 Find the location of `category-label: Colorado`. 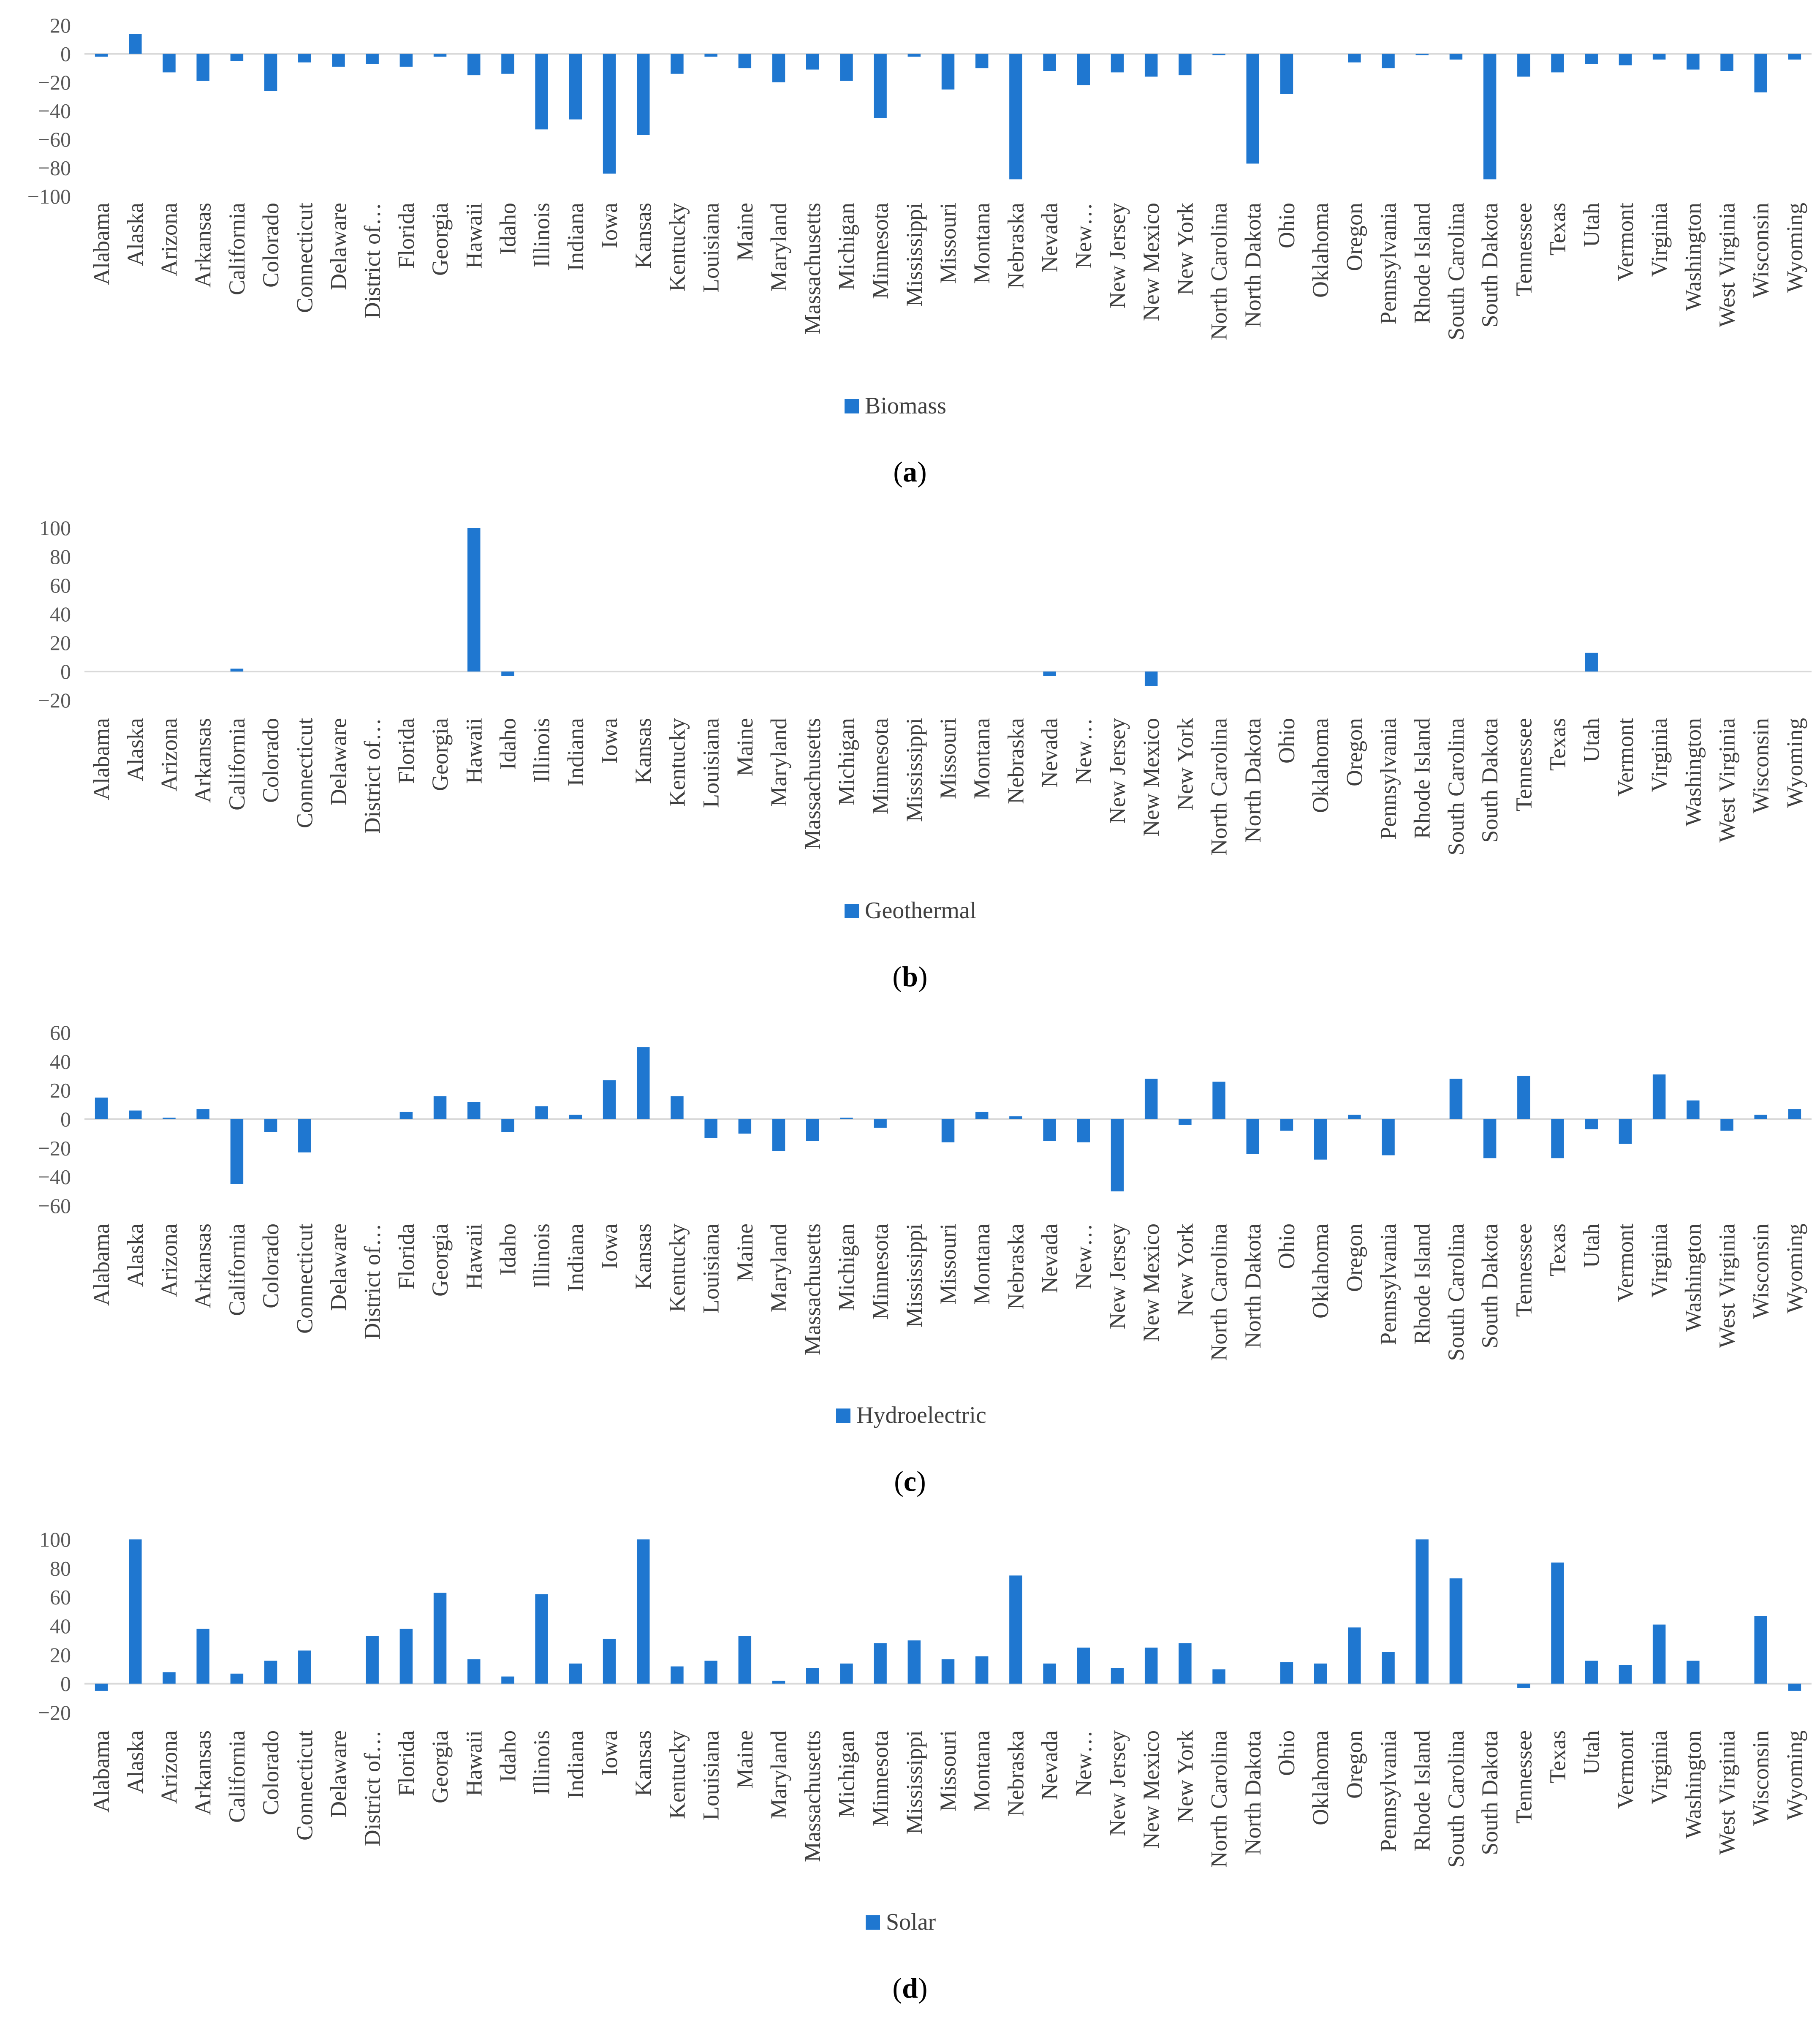

category-label: Colorado is located at coordinates (270, 1266).